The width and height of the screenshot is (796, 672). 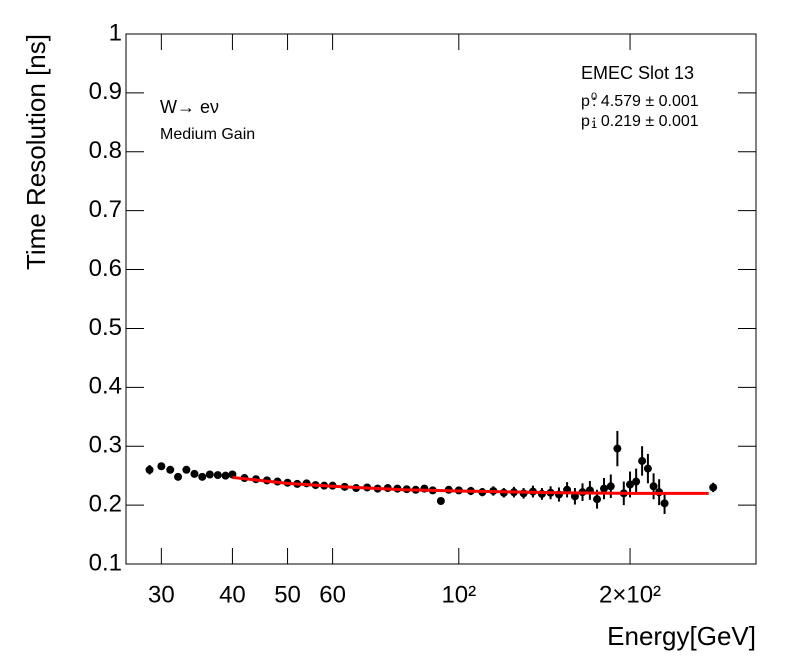 I want to click on y-tick-label: 0.3, so click(x=105, y=445).